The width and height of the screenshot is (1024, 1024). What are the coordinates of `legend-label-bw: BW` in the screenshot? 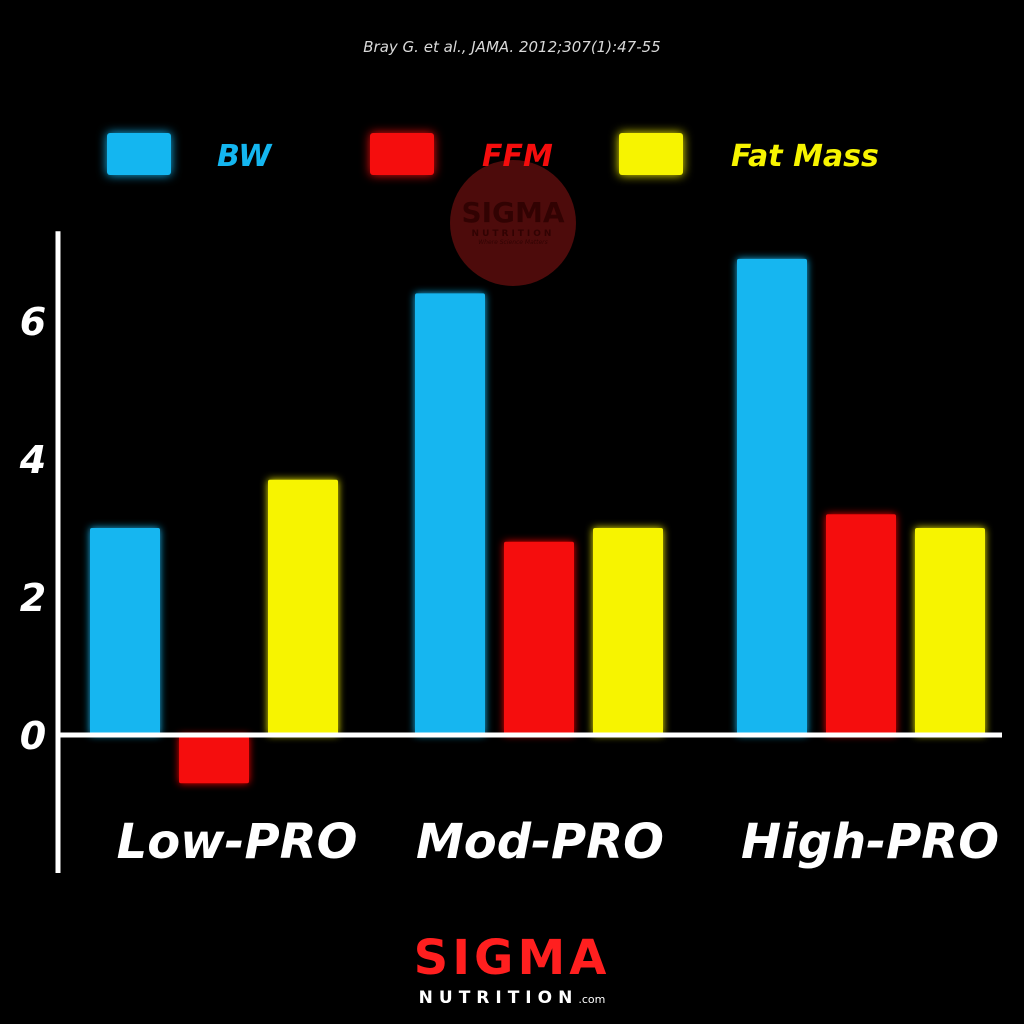 It's located at (244, 156).